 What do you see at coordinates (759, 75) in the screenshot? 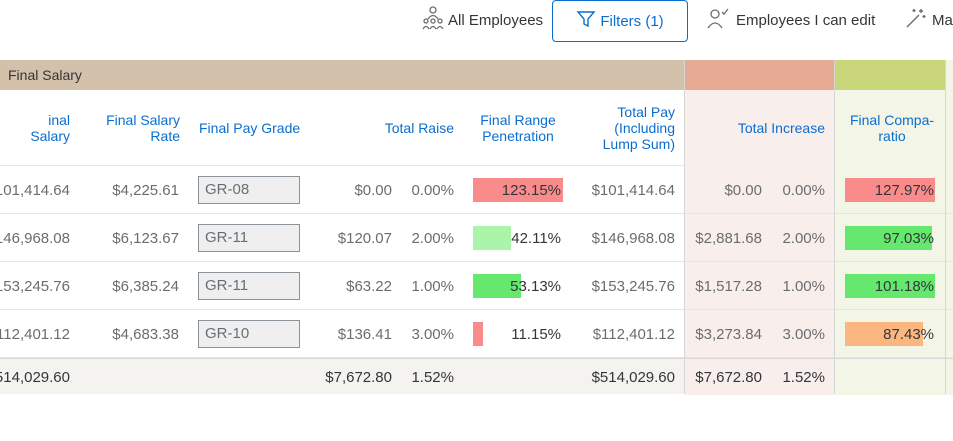
I see `group-total-increase` at bounding box center [759, 75].